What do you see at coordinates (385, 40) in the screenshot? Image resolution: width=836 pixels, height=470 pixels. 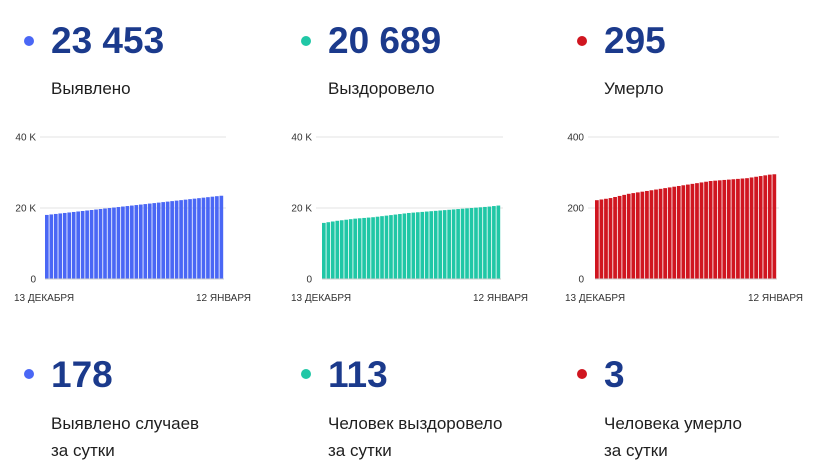 I see `recovered-total: 20 689` at bounding box center [385, 40].